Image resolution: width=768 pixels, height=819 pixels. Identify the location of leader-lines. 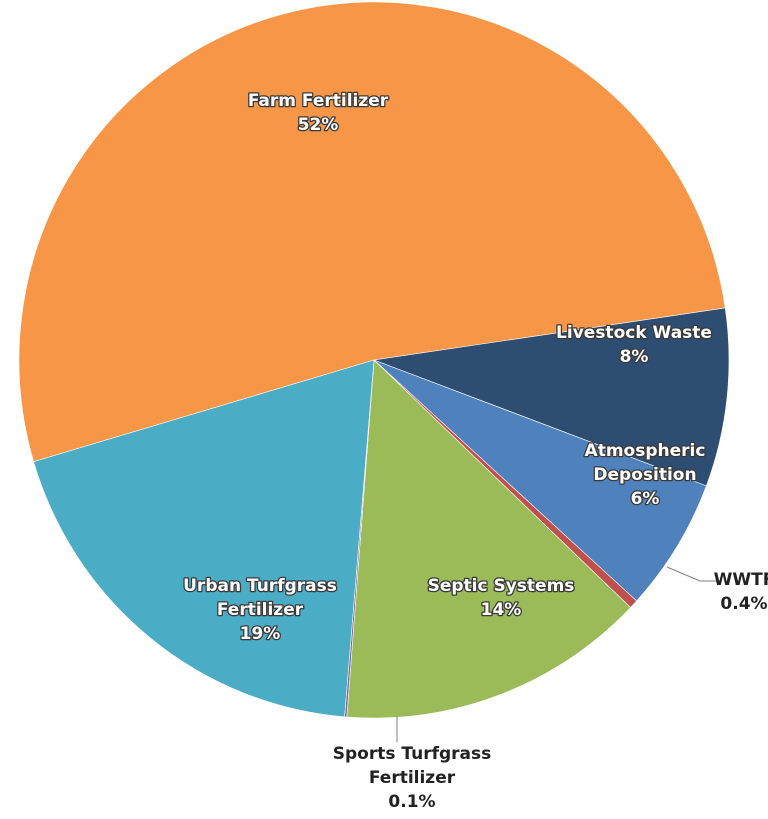
(559, 654).